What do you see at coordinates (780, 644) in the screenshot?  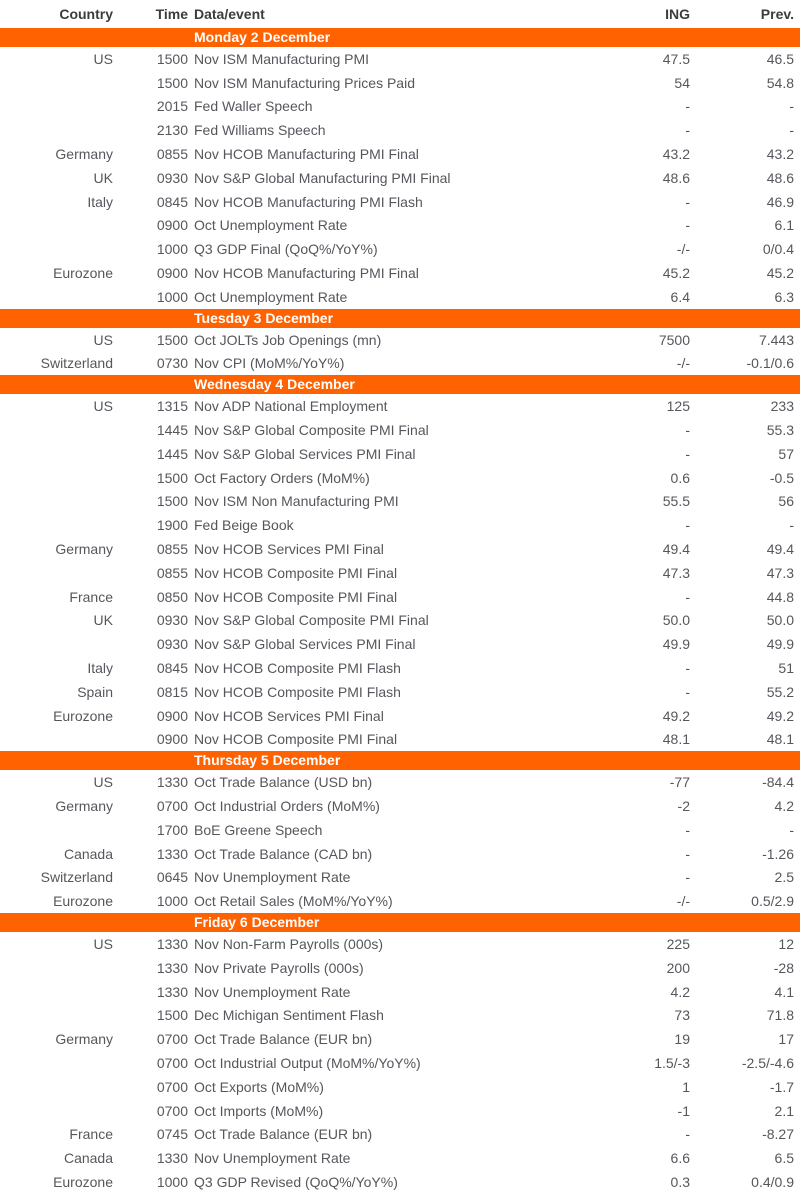 I see `previous-value-cell: 49.9` at bounding box center [780, 644].